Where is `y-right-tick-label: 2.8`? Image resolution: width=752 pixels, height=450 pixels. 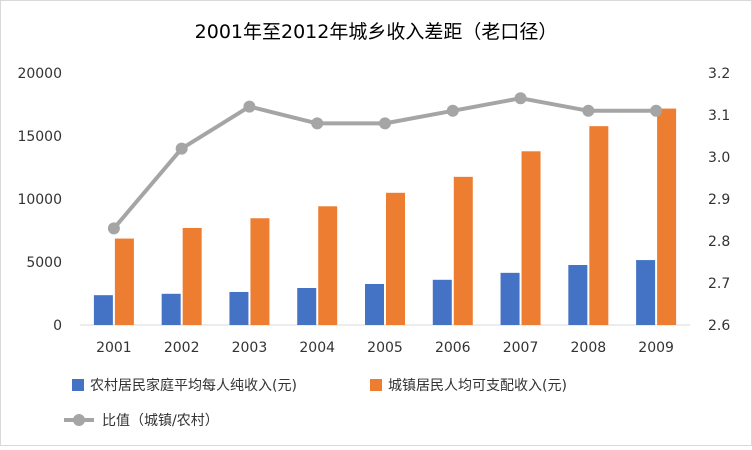 y-right-tick-label: 2.8 is located at coordinates (719, 242).